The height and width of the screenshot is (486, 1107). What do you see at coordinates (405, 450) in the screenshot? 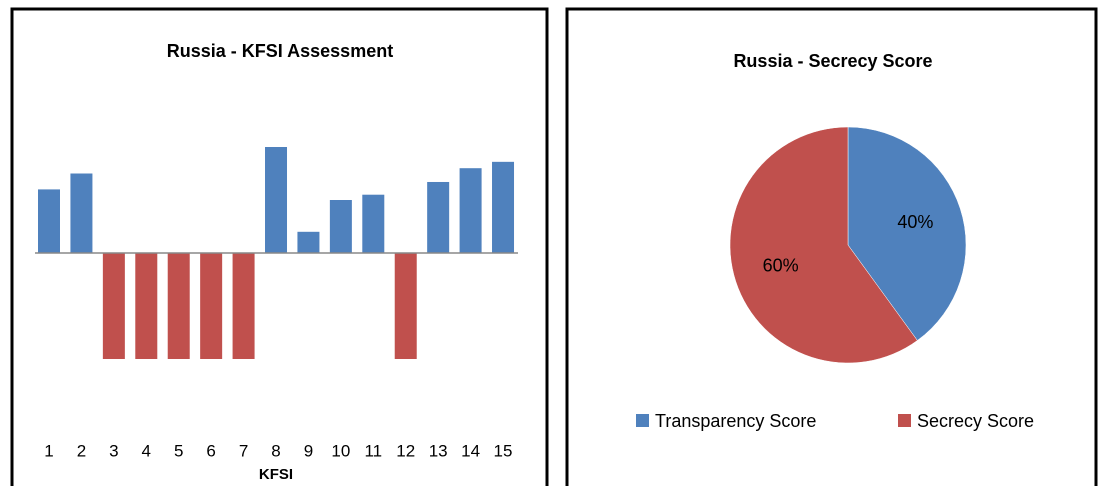
I see `x-tick-label: 12` at bounding box center [405, 450].